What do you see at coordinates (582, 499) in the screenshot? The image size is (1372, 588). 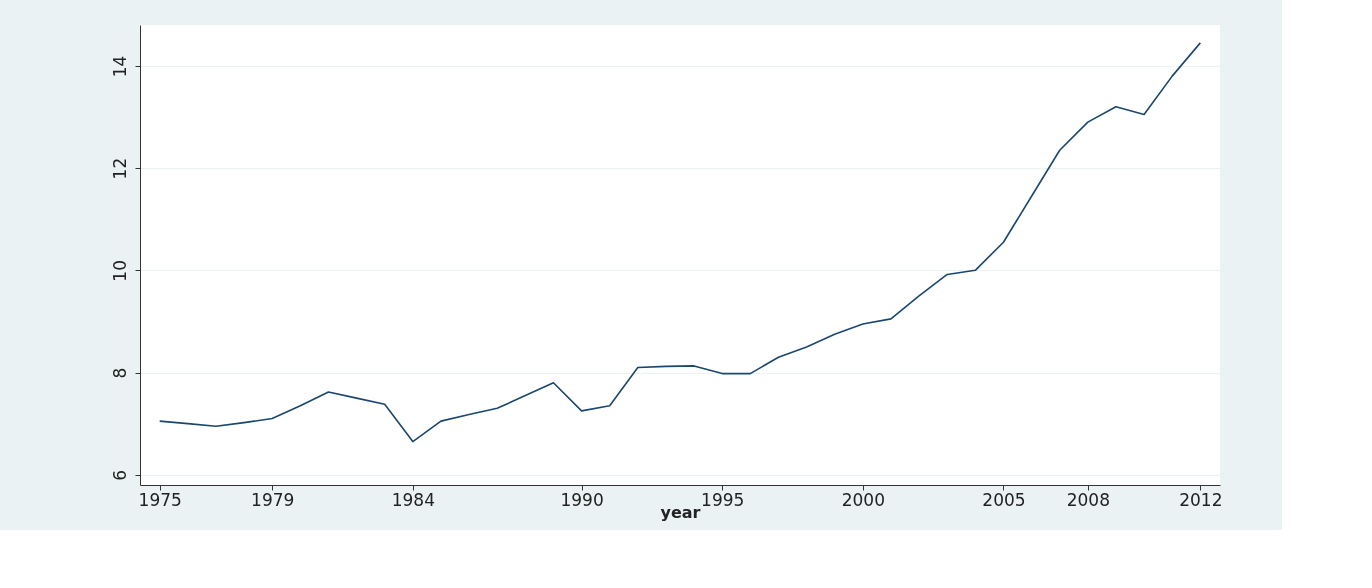 I see `x-tick-label: 1990` at bounding box center [582, 499].